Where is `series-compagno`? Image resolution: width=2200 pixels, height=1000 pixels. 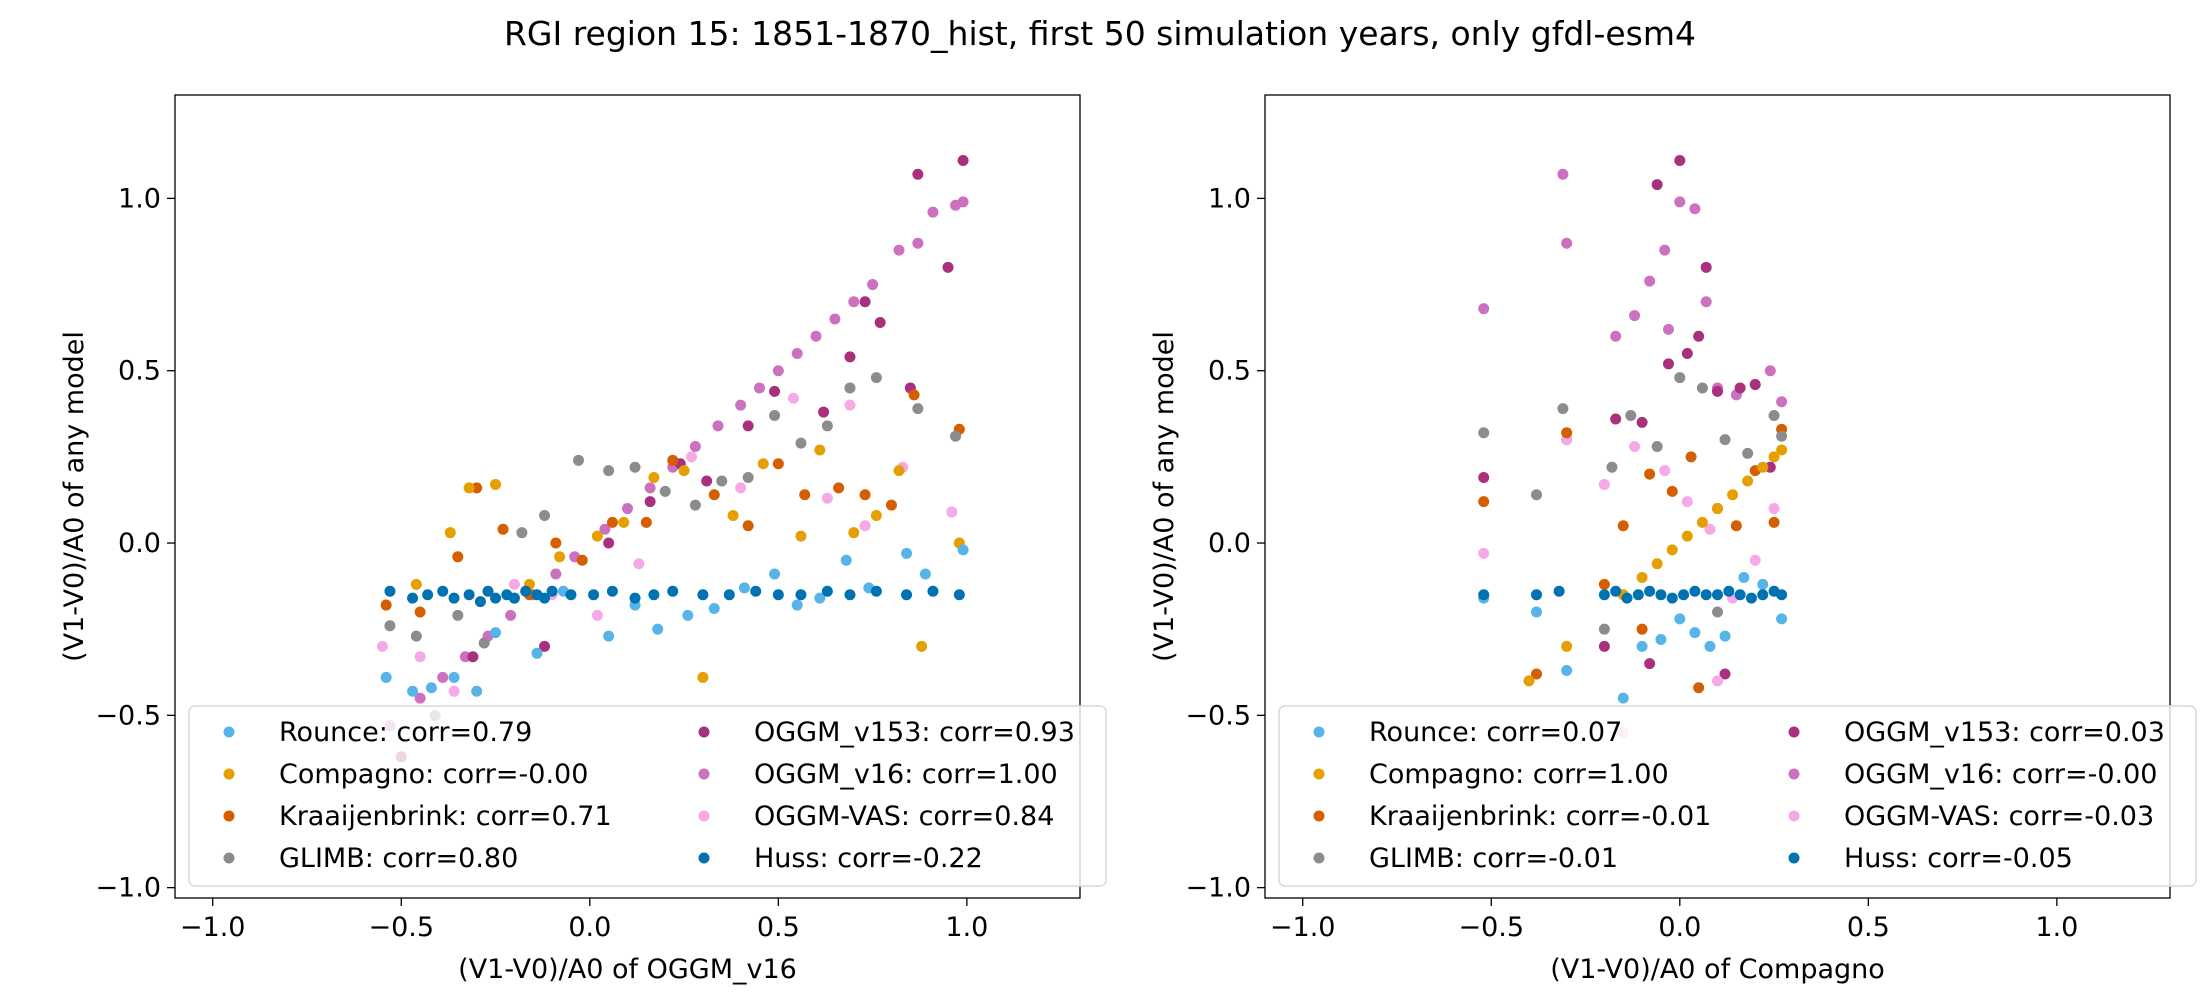 series-compagno is located at coordinates (1655, 565).